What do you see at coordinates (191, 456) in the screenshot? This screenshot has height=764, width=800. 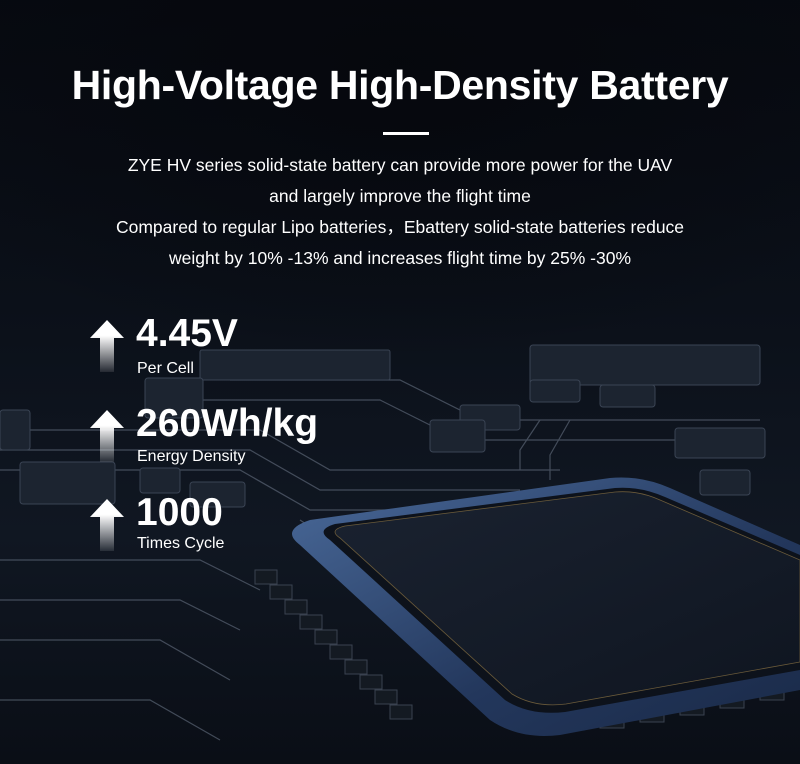 I see `spec-label: Energy Density` at bounding box center [191, 456].